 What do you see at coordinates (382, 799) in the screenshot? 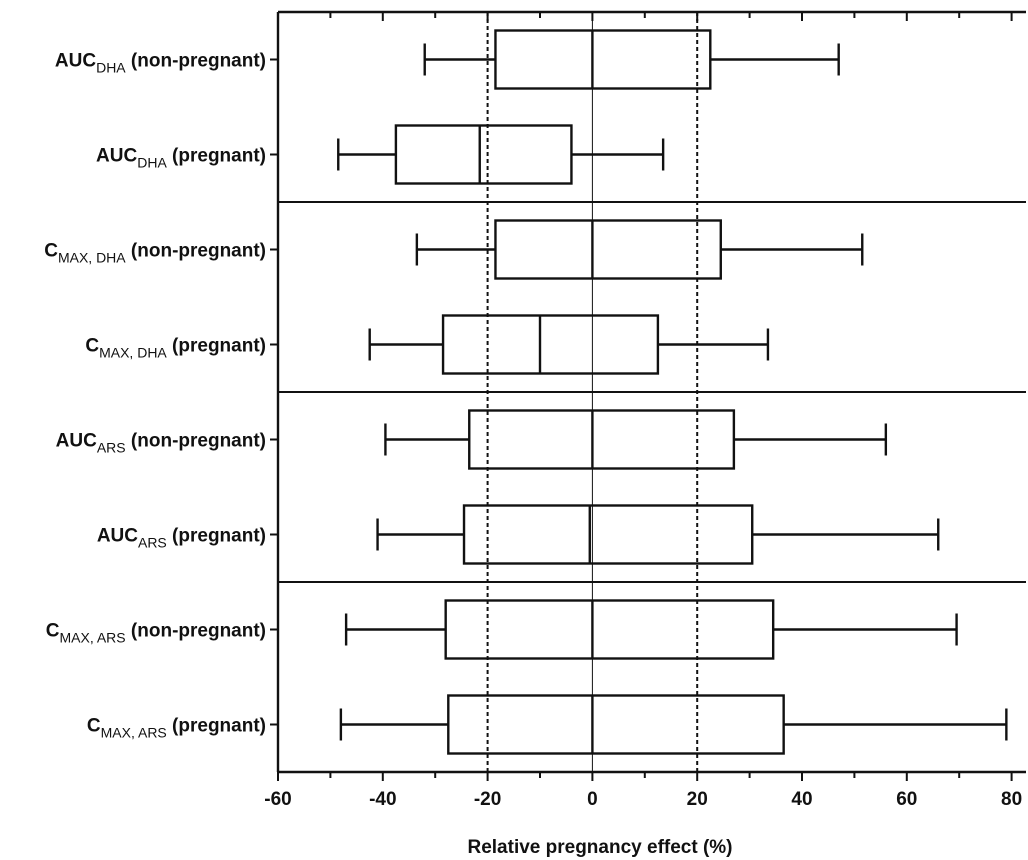
I see `x-tick-label: -40` at bounding box center [382, 799].